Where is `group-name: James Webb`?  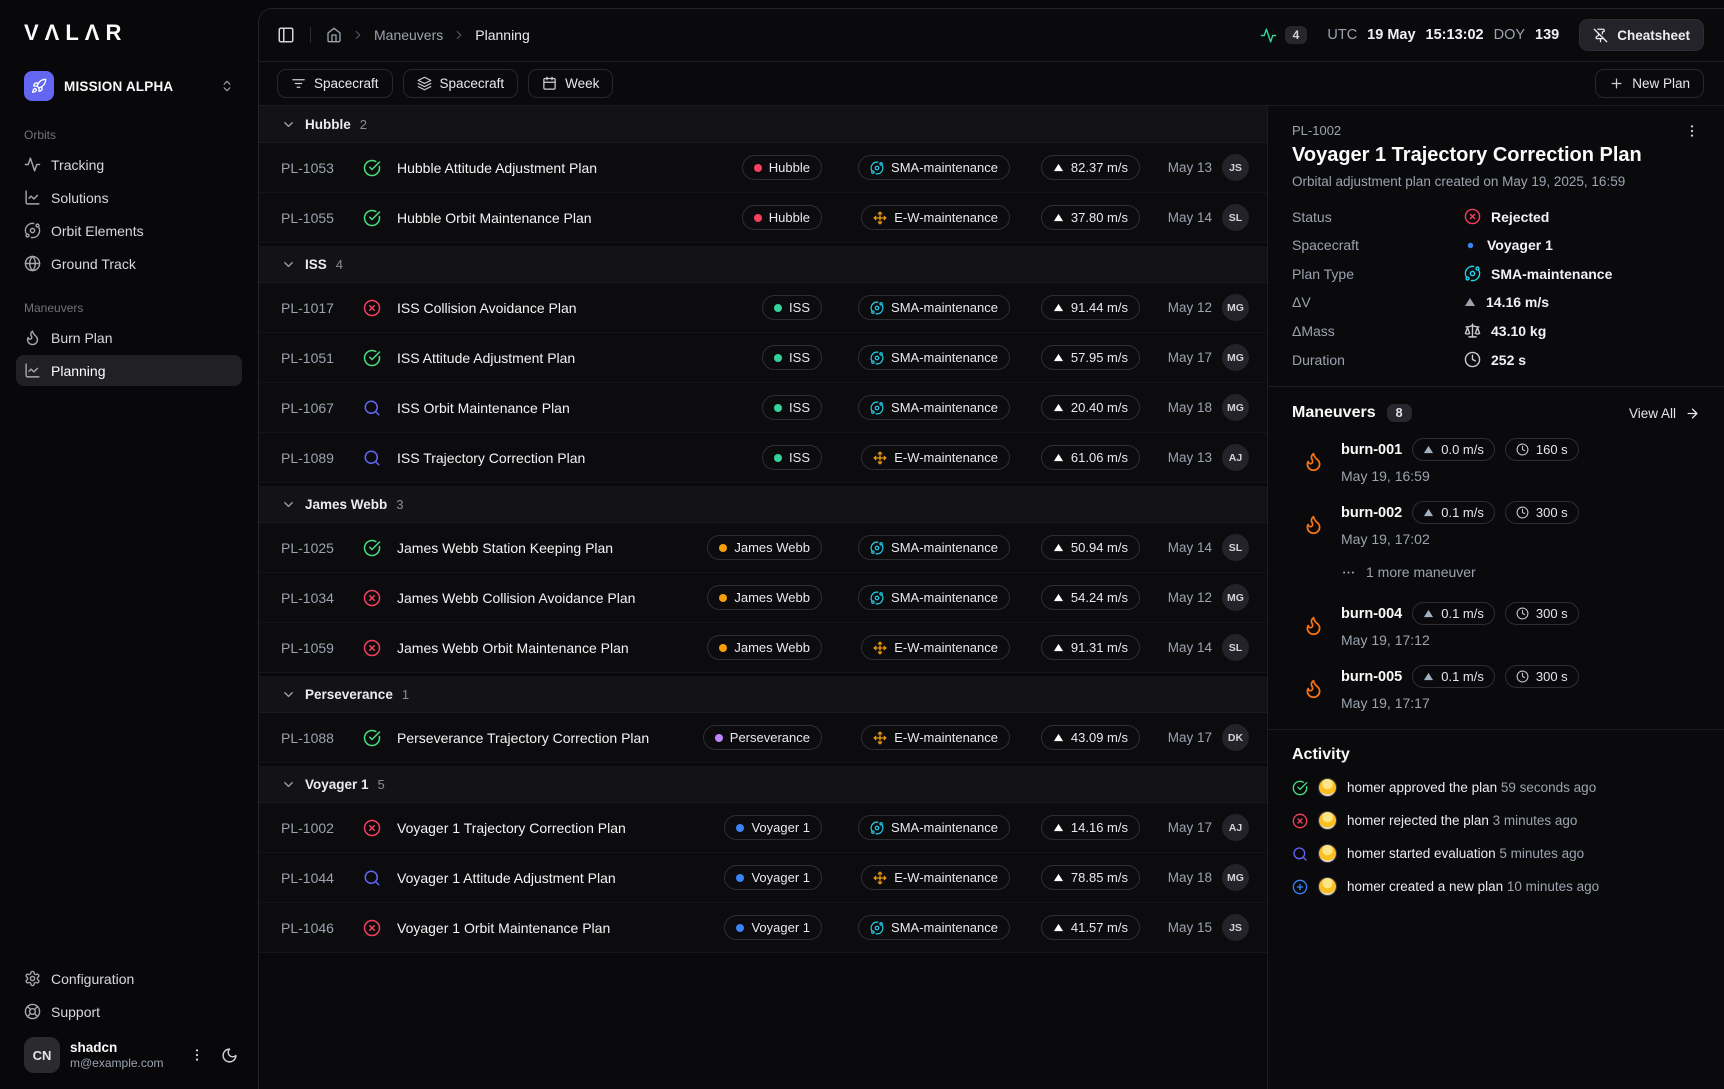 group-name: James Webb is located at coordinates (346, 504).